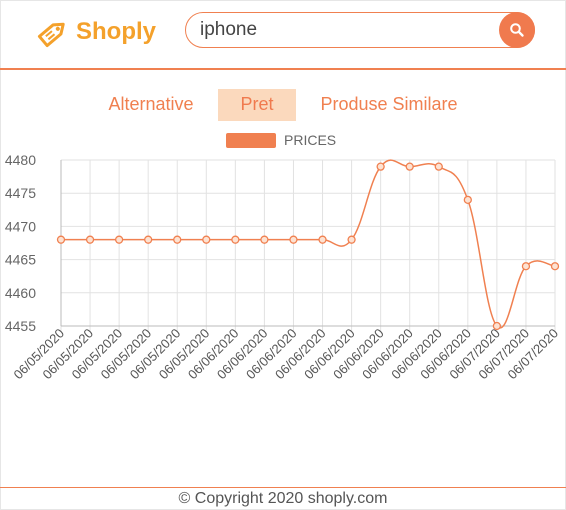  I want to click on tab-produse-similare: Produse Similare, so click(389, 104).